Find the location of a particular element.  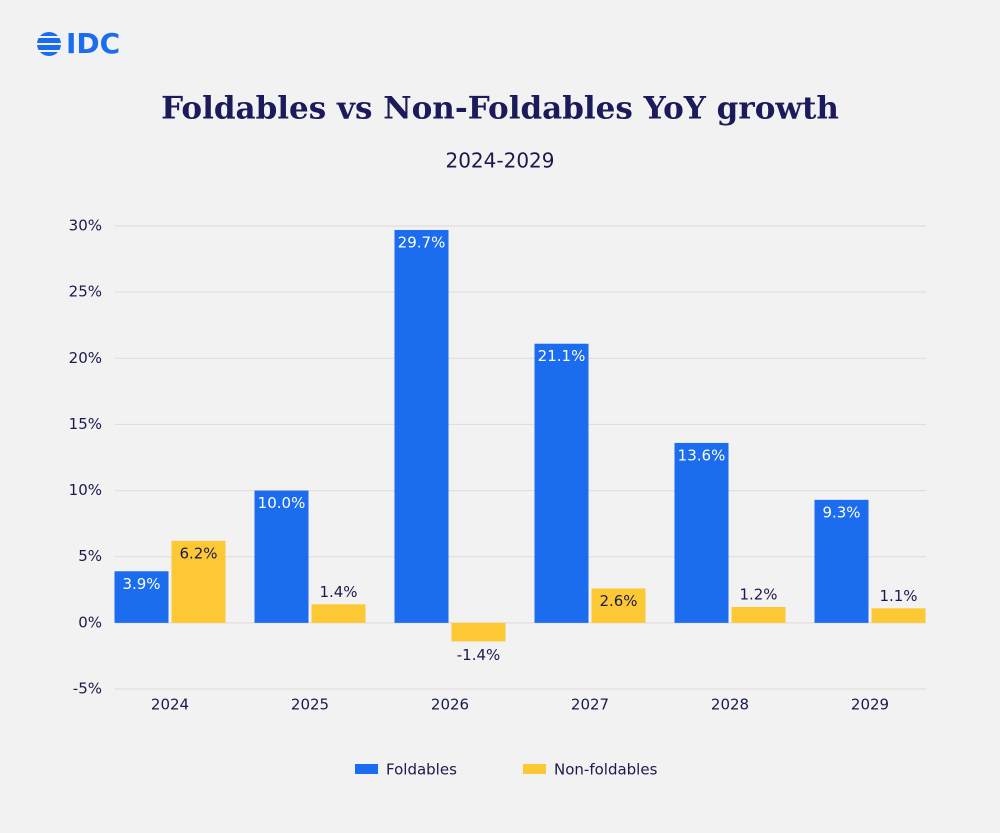

y-tick-label: 10% is located at coordinates (85, 490).